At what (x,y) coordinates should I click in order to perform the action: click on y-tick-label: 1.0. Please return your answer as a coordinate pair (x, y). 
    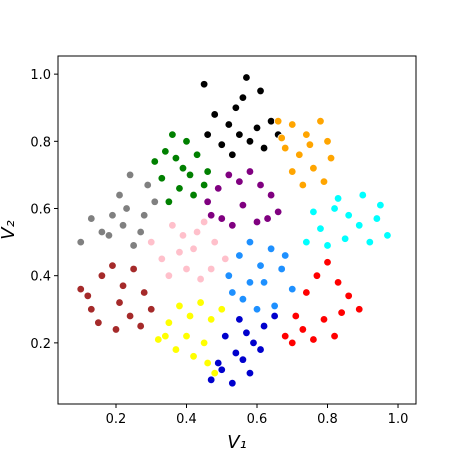
    Looking at the image, I should click on (40, 75).